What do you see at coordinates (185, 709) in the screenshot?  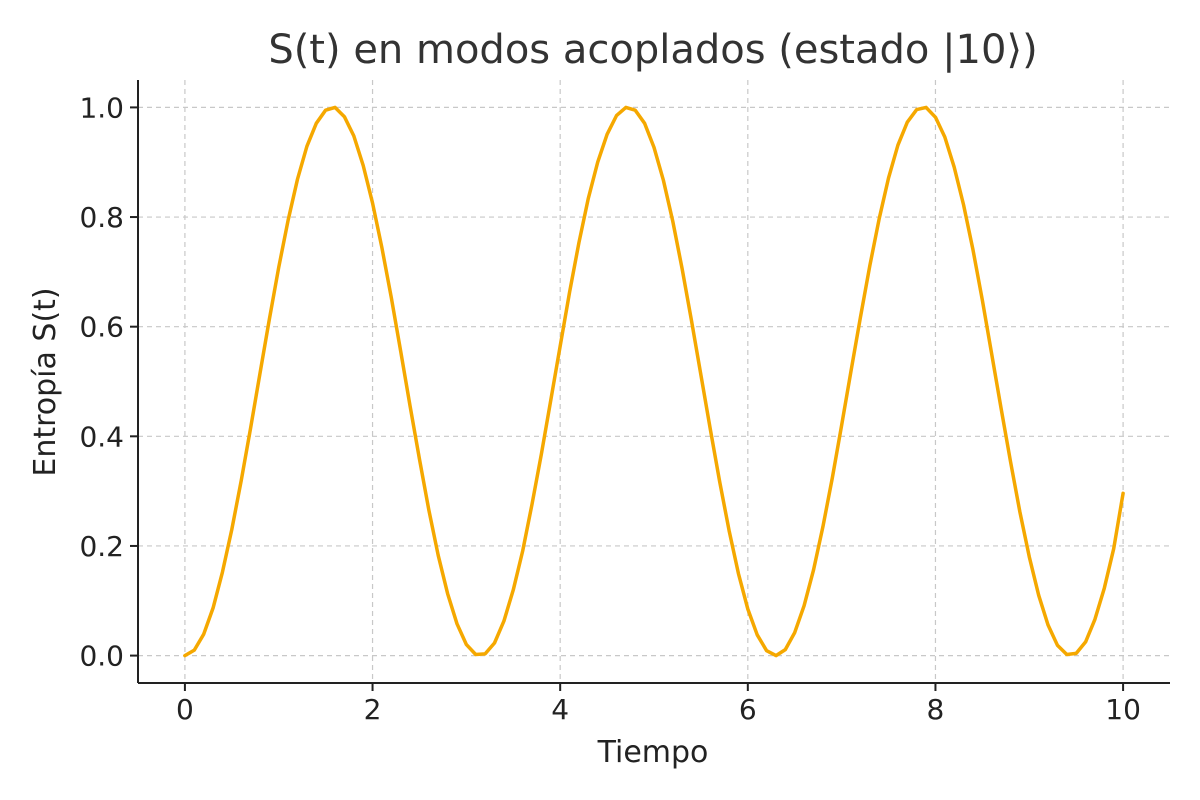 I see `x-tick-label-0: 0` at bounding box center [185, 709].